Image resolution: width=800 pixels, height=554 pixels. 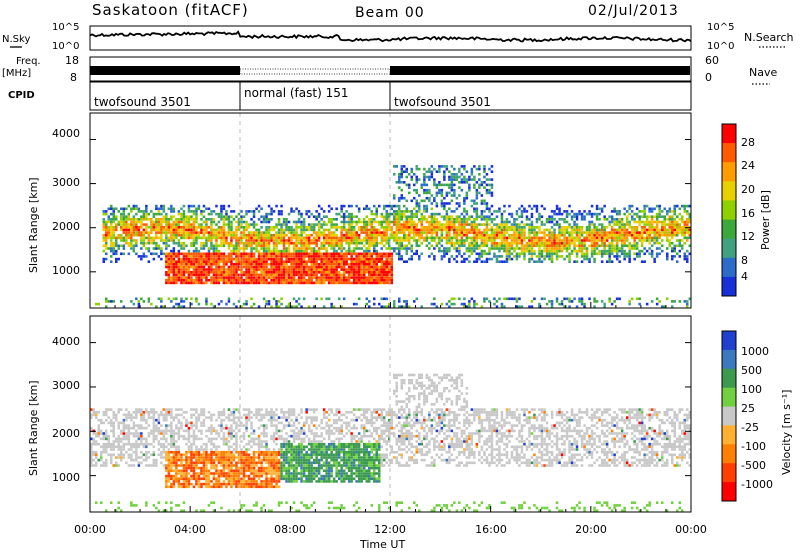 What do you see at coordinates (393, 37) in the screenshot?
I see `noise-panel: 10^5 10^0 10^5 10^0` at bounding box center [393, 37].